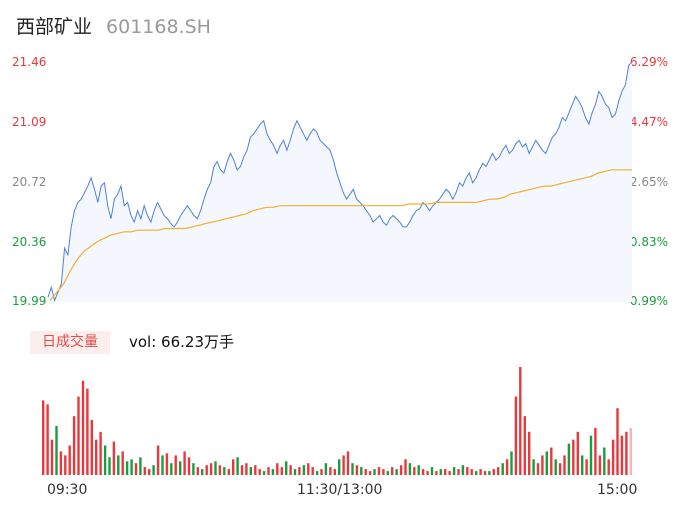  Describe the element at coordinates (646, 301) in the screenshot. I see `pct-tick: -0.99%` at that location.